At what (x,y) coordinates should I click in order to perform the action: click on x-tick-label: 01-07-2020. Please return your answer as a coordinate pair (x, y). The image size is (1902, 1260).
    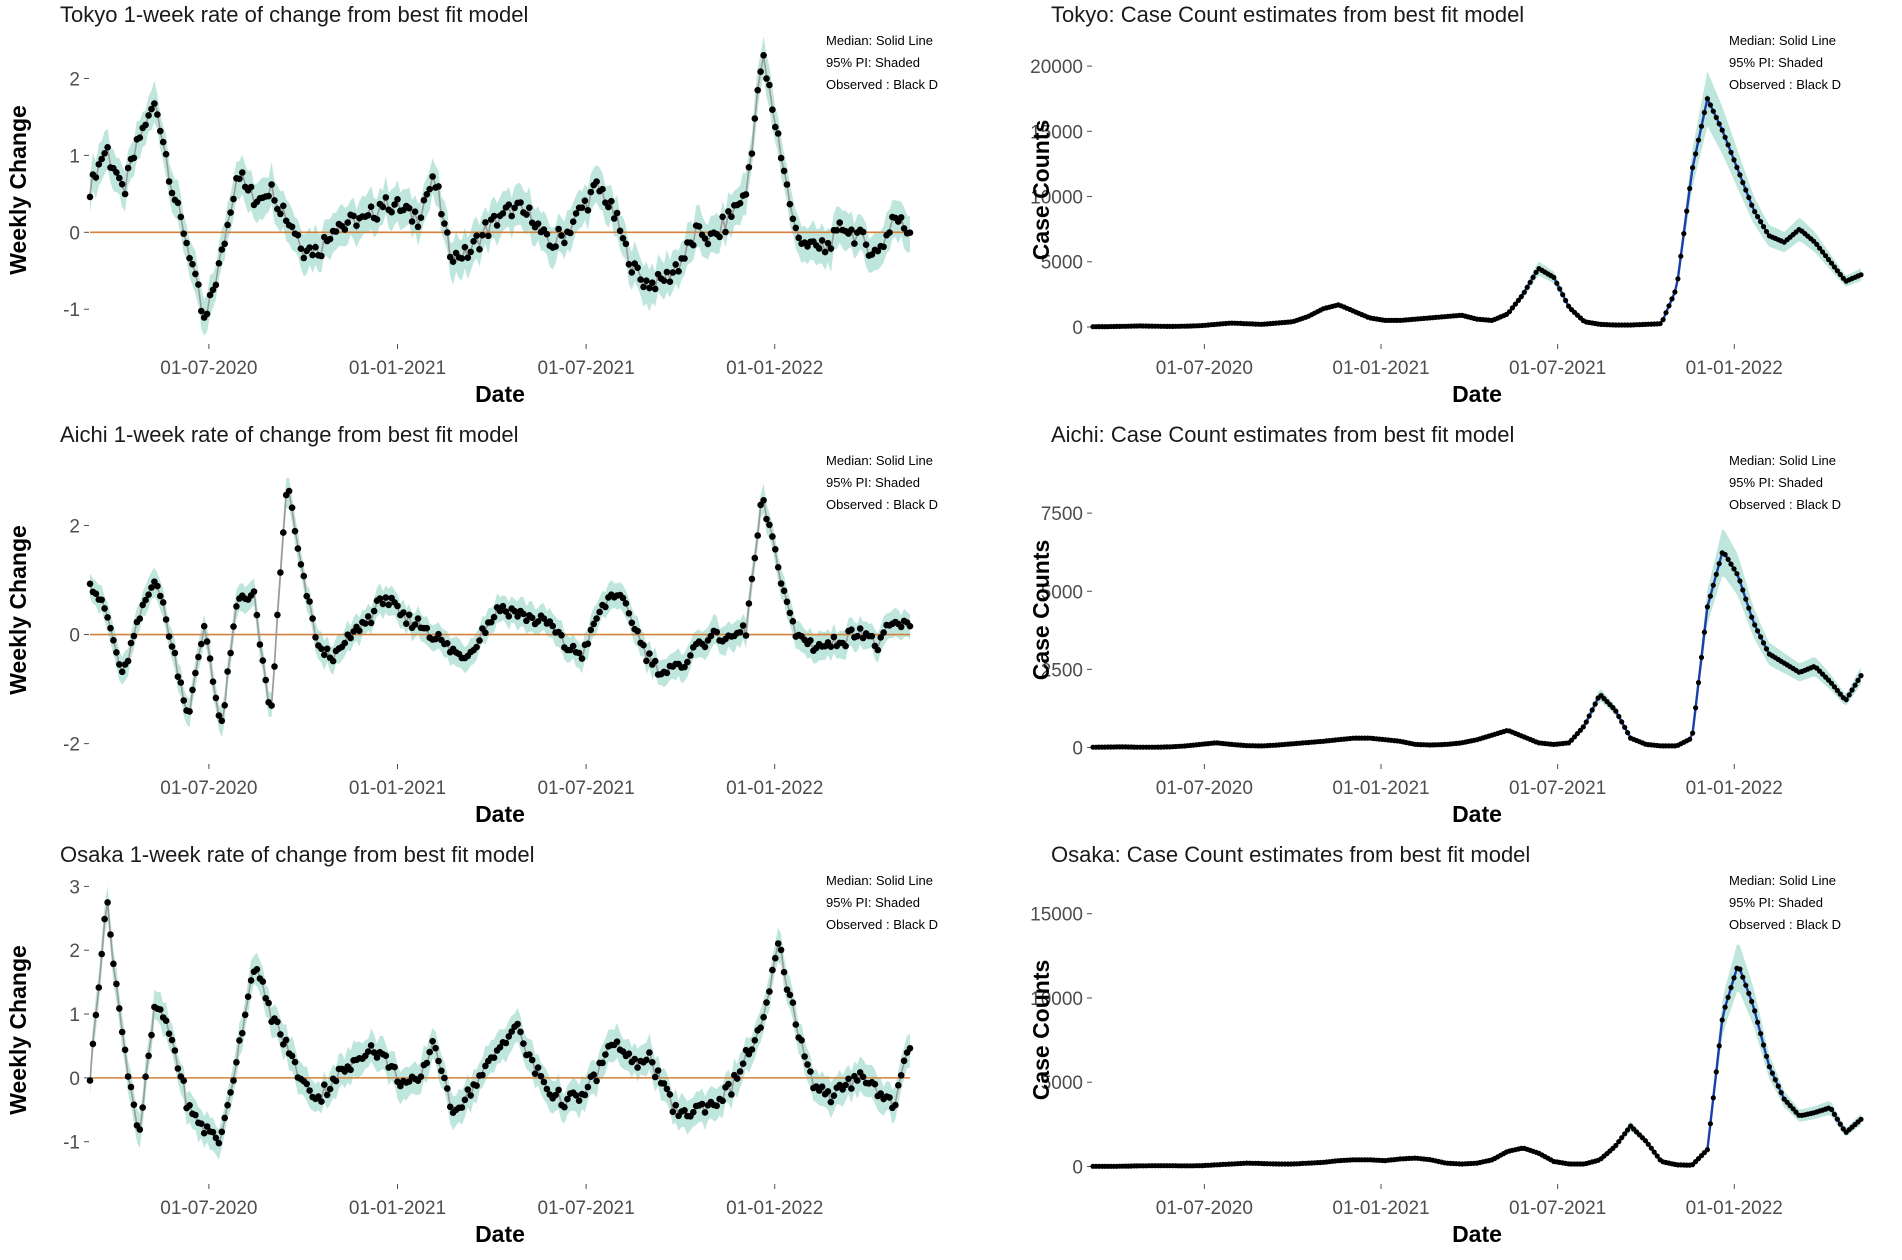
    Looking at the image, I should click on (208, 788).